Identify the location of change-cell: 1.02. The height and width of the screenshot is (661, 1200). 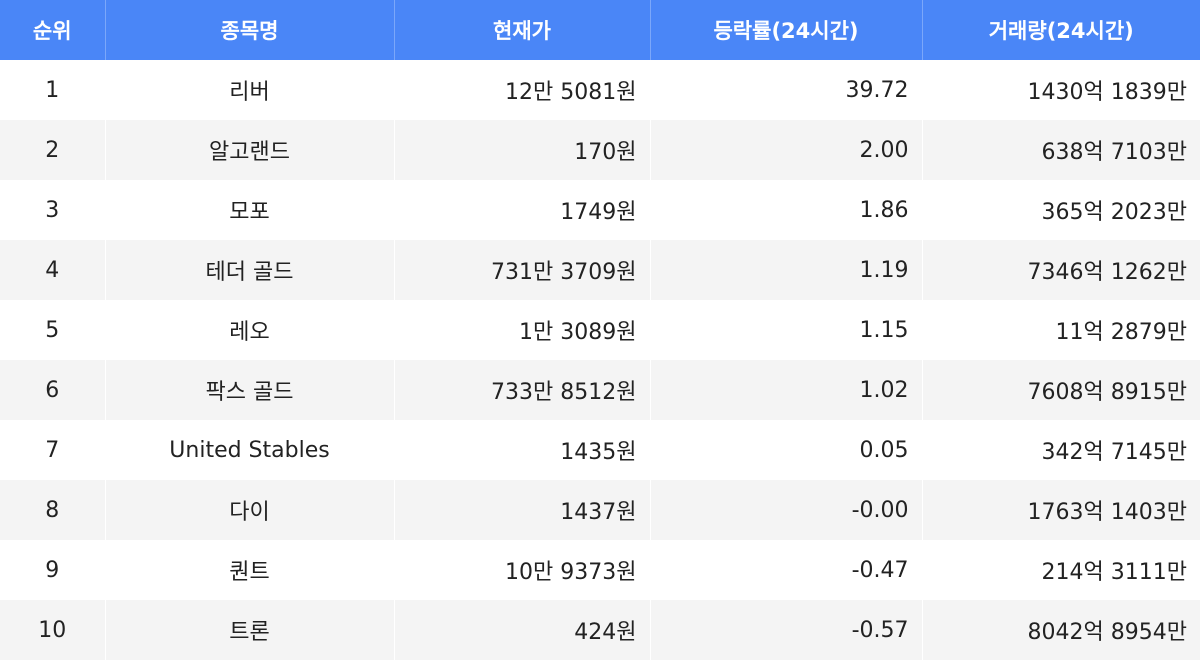
(786, 390).